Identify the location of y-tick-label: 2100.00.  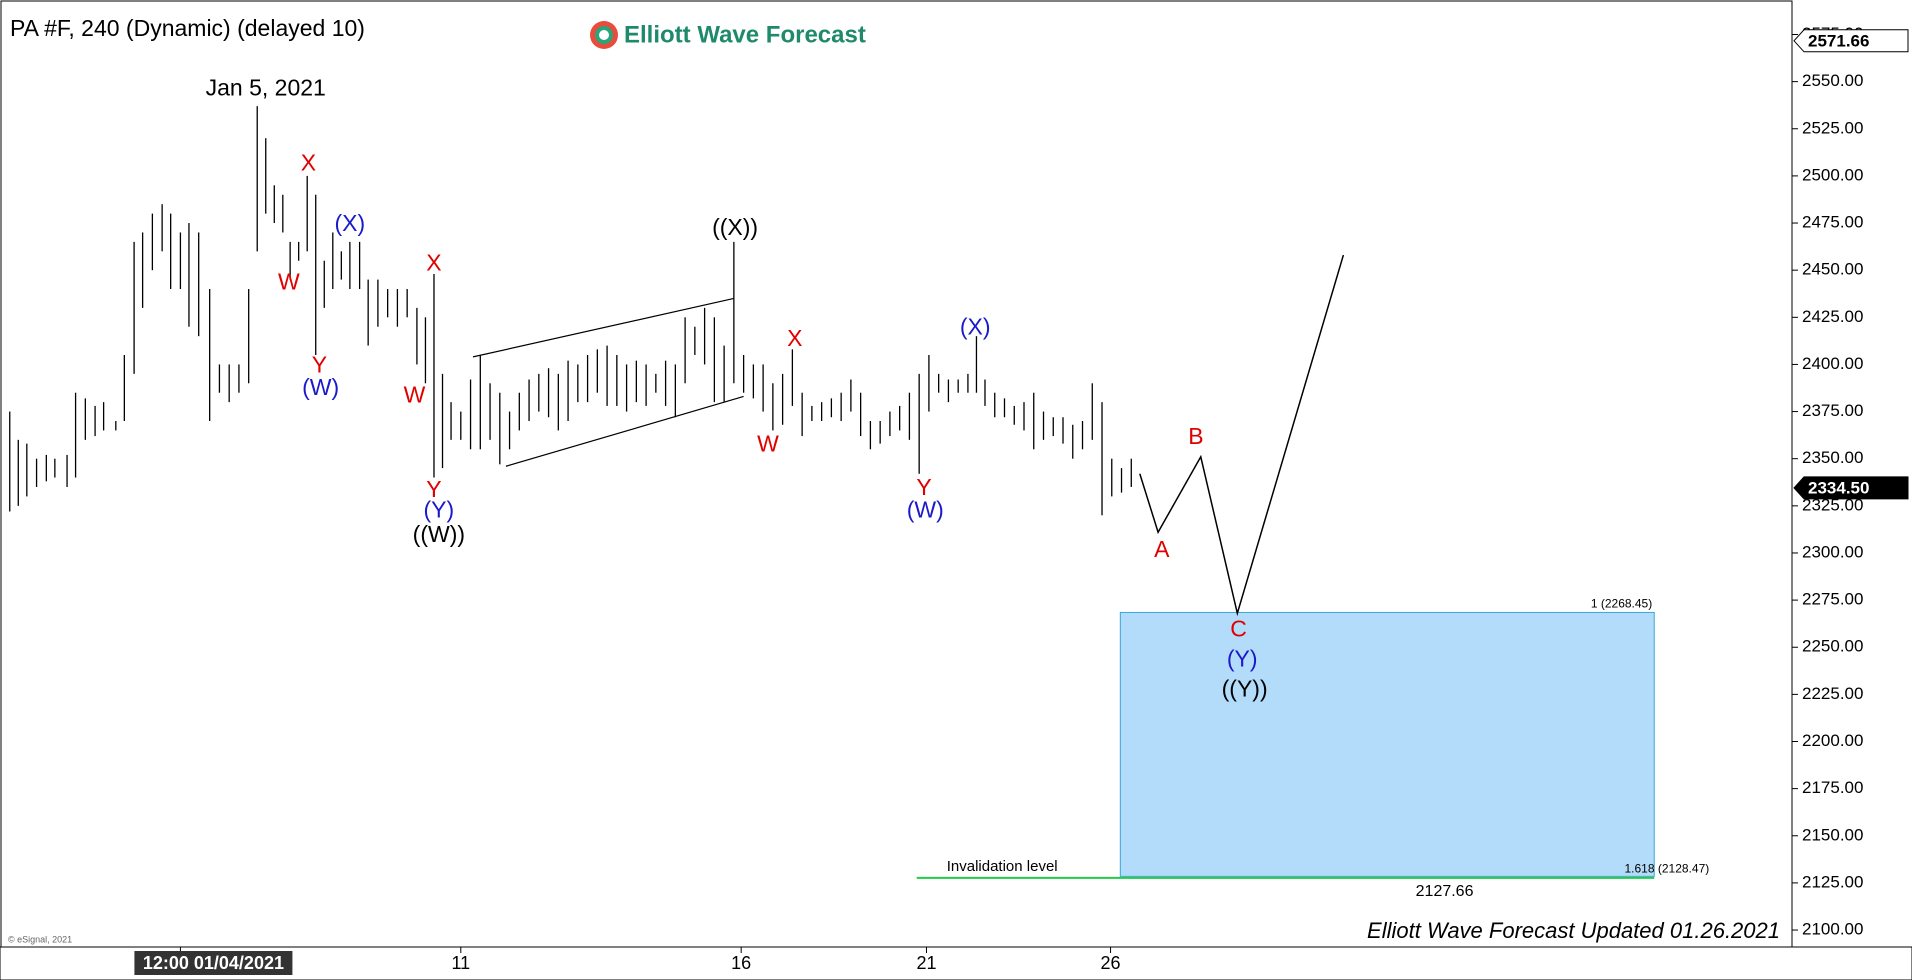
(1832, 929).